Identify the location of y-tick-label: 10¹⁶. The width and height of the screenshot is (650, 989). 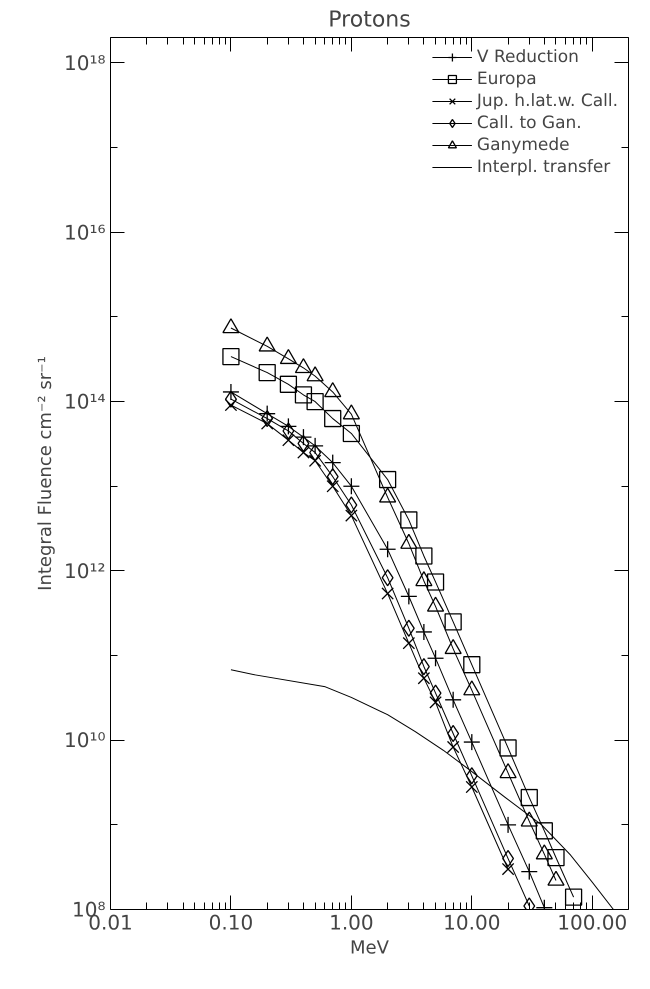
(85, 232).